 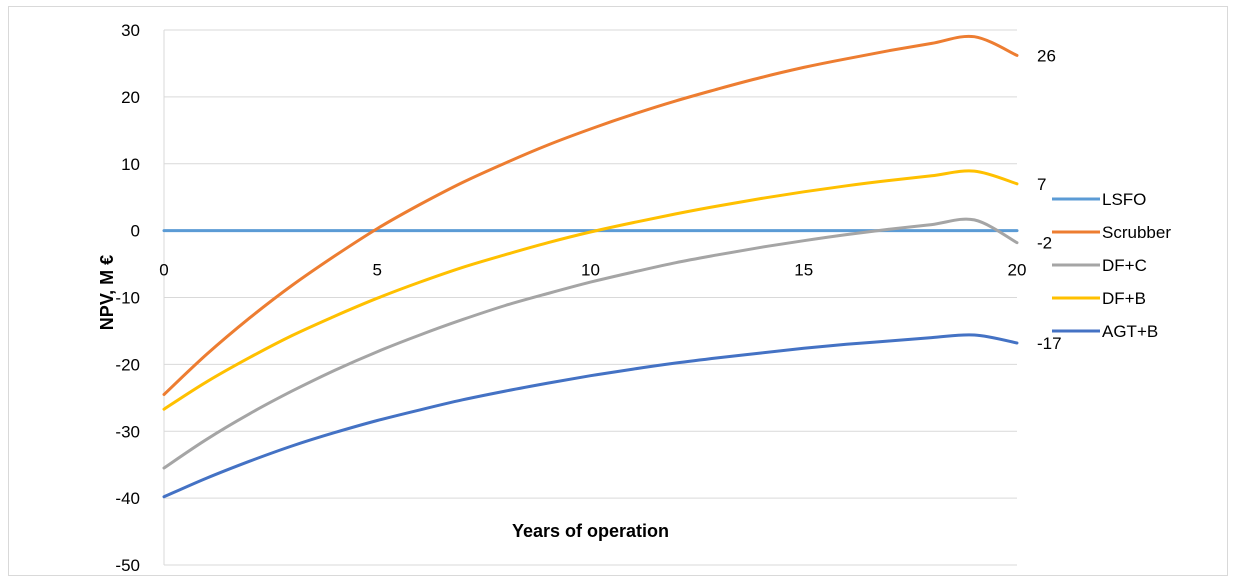 What do you see at coordinates (1136, 232) in the screenshot?
I see `legend-label: Scrubber` at bounding box center [1136, 232].